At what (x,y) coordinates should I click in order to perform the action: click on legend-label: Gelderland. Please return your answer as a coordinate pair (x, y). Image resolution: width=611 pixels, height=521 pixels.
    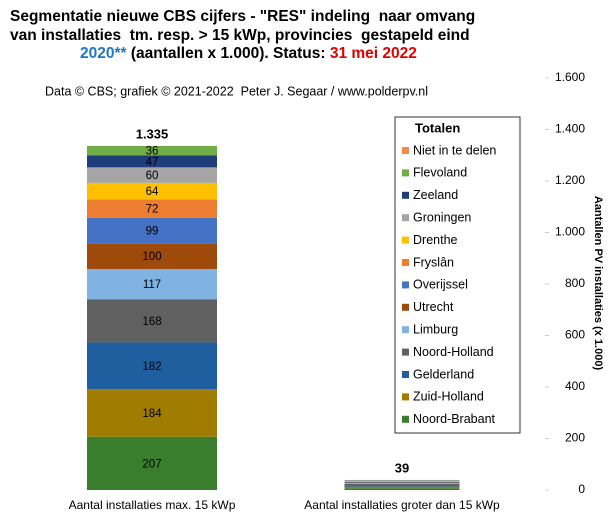
    Looking at the image, I should click on (443, 374).